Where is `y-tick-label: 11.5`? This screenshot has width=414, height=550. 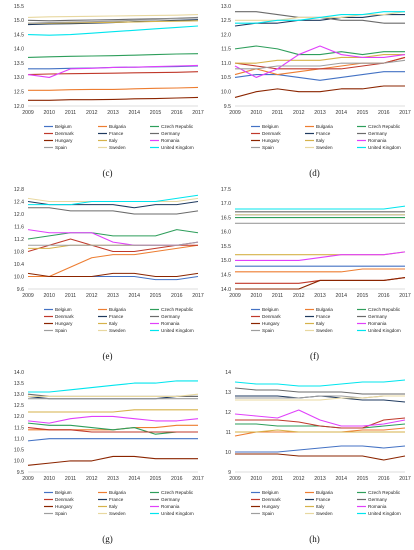
y-tick-label: 11.5 is located at coordinates (226, 50).